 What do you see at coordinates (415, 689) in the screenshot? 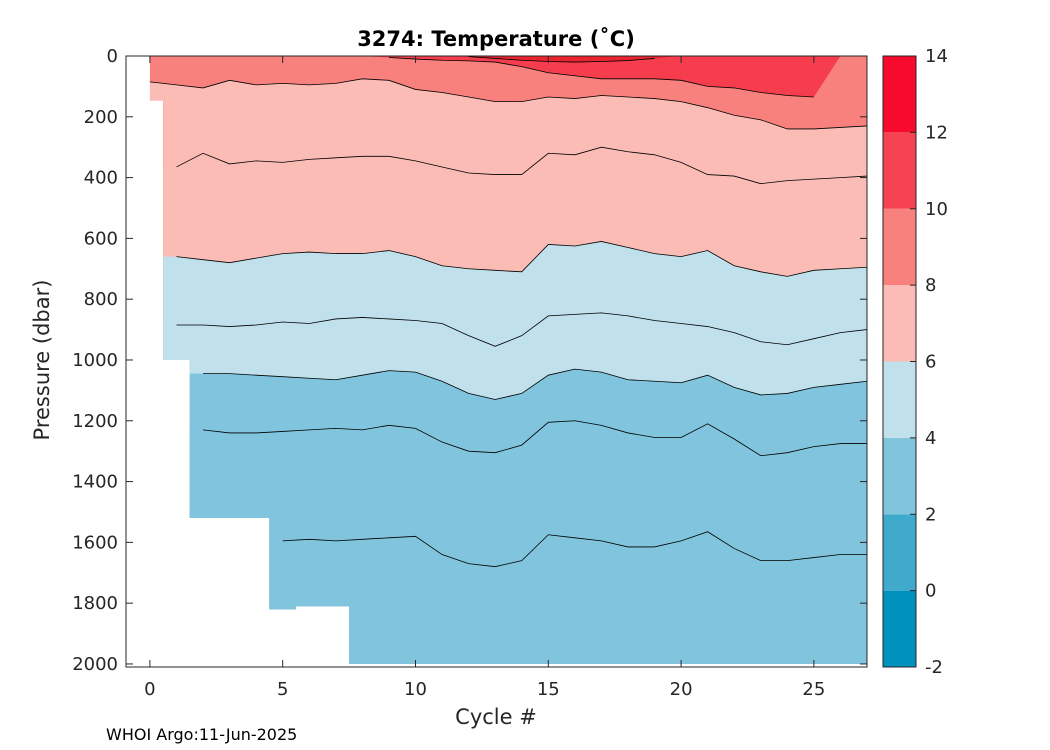
I see `x-tick-label: 10` at bounding box center [415, 689].